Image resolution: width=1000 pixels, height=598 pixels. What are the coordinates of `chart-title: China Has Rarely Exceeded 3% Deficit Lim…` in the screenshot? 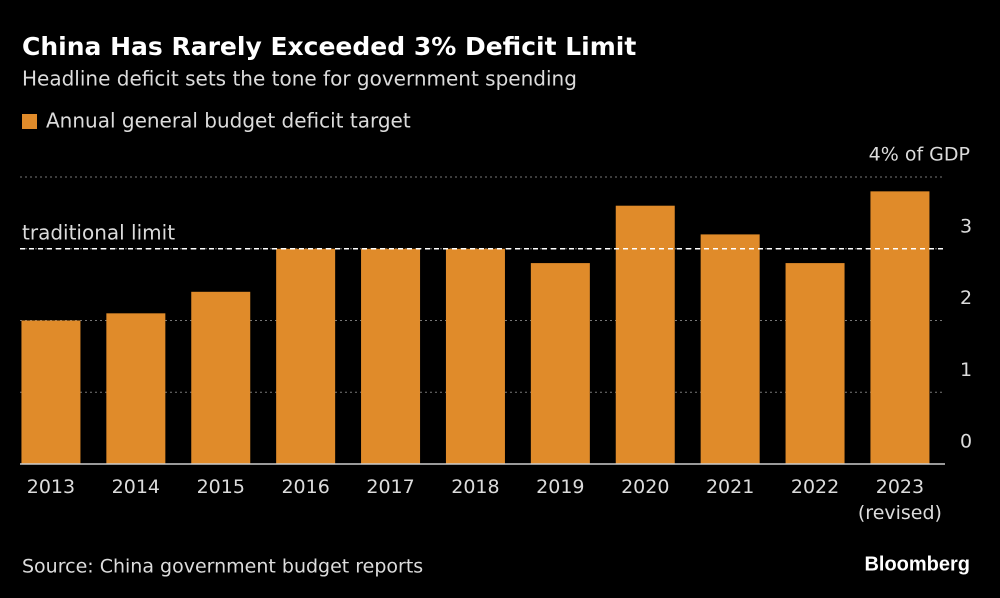 It's located at (329, 46).